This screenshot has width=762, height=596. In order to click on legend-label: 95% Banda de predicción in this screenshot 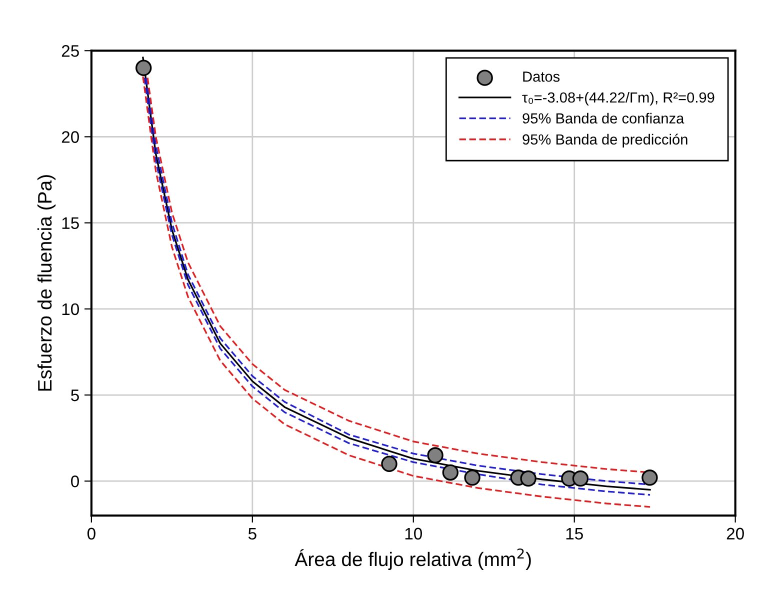, I will do `click(605, 141)`.